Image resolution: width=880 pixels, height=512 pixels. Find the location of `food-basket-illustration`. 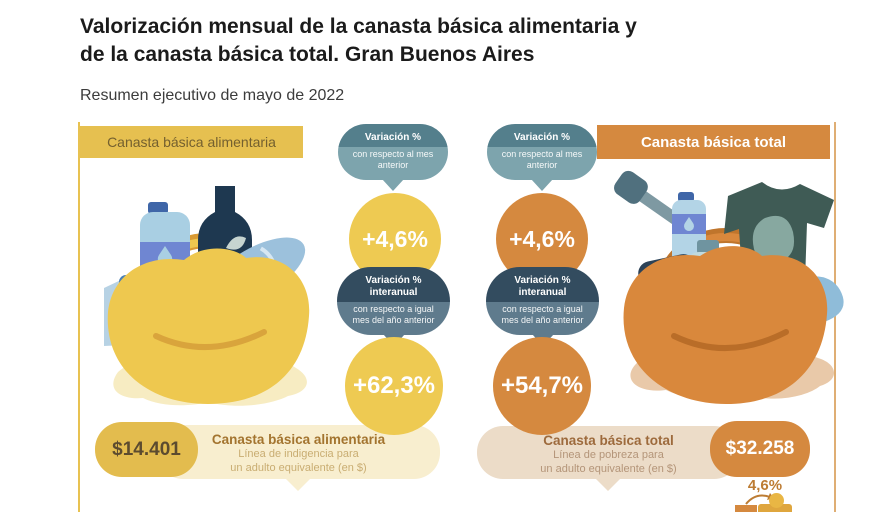

food-basket-illustration is located at coordinates (207, 296).